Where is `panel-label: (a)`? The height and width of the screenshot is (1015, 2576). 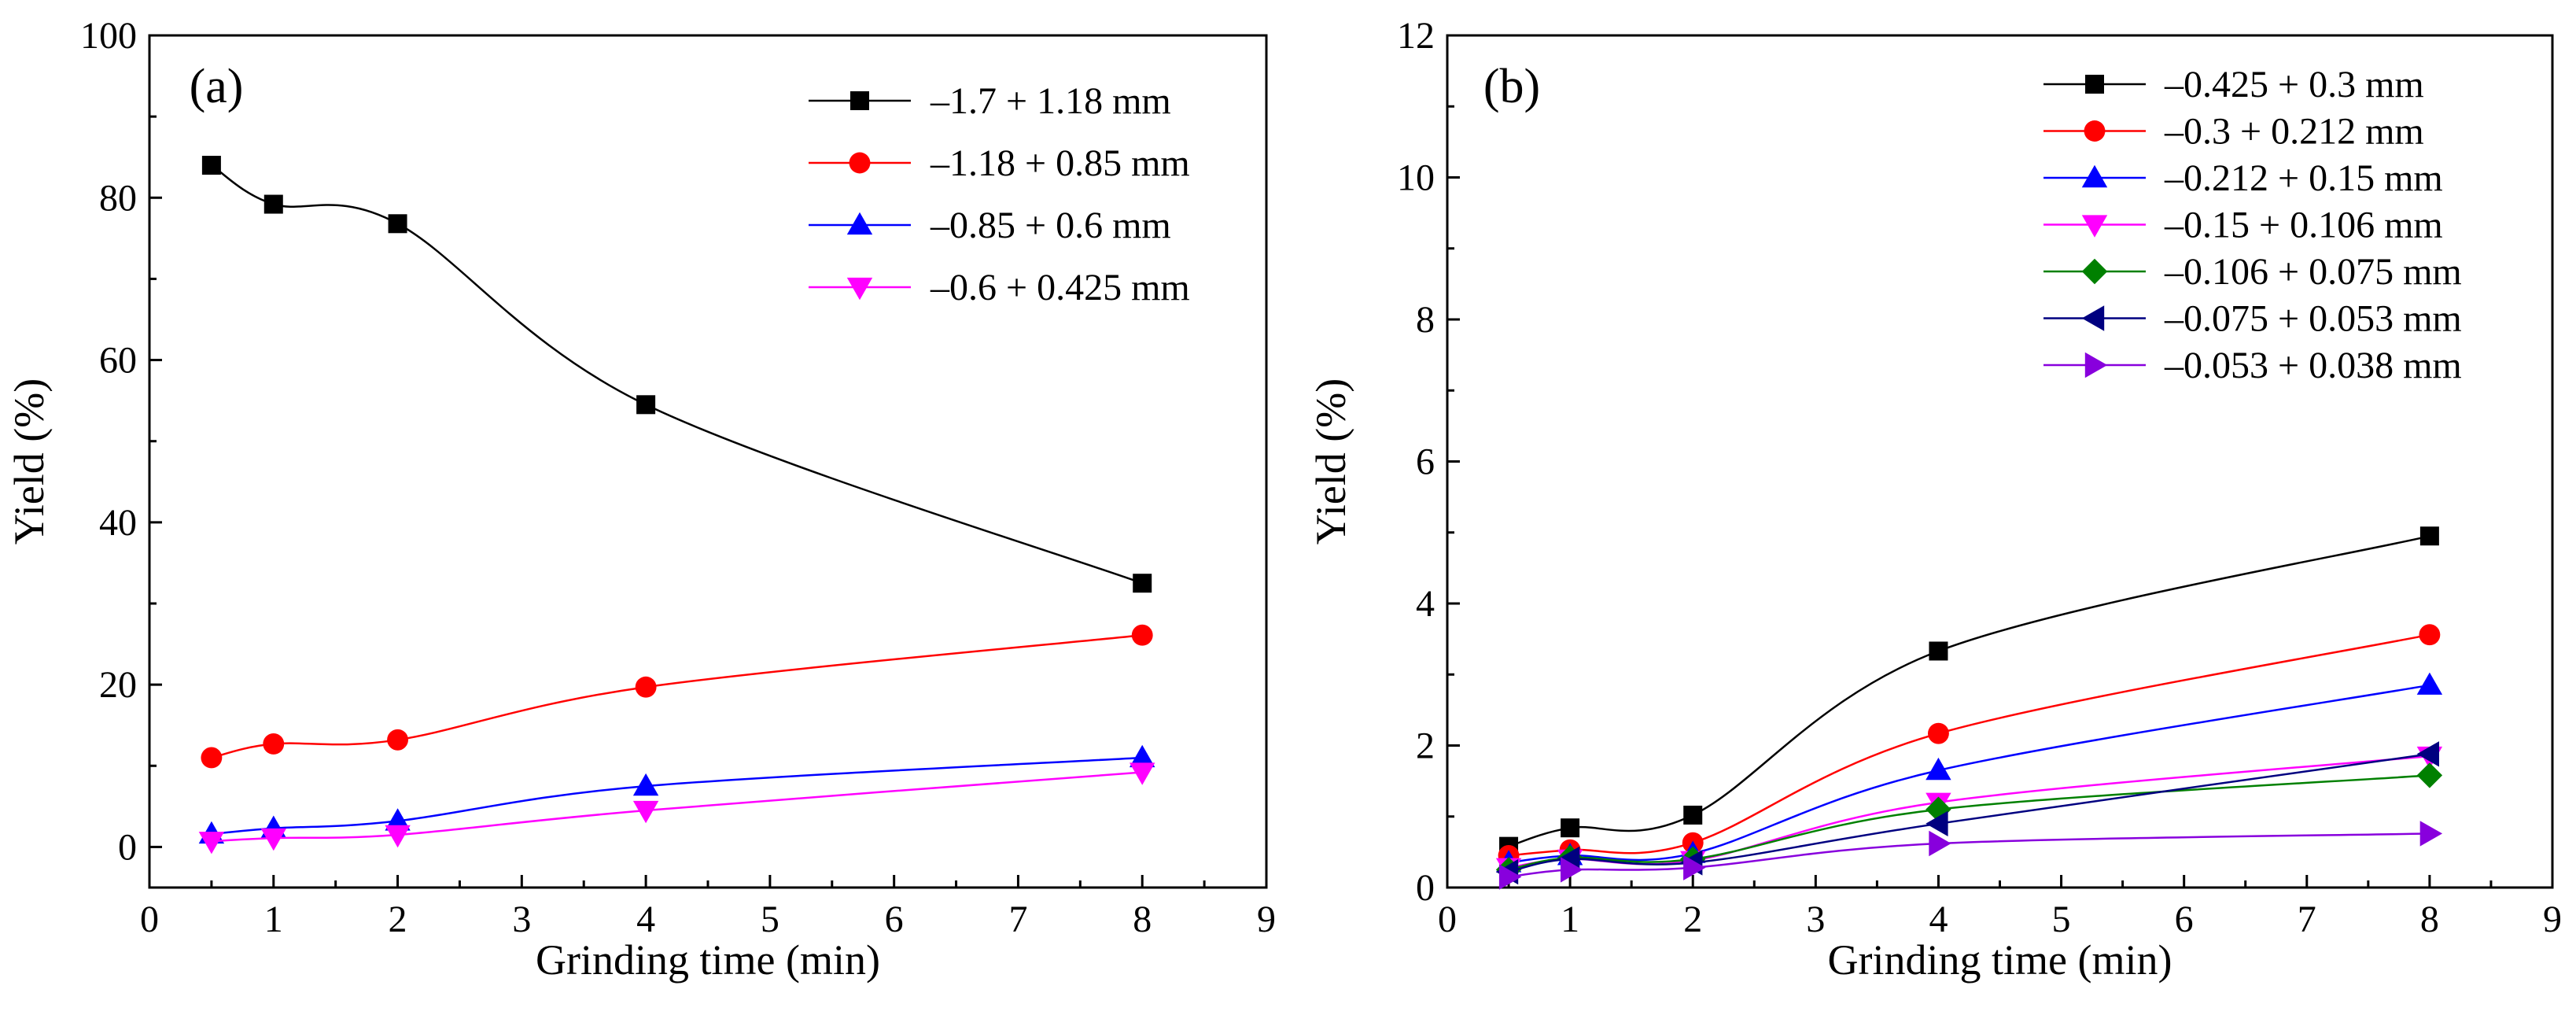 panel-label: (a) is located at coordinates (217, 86).